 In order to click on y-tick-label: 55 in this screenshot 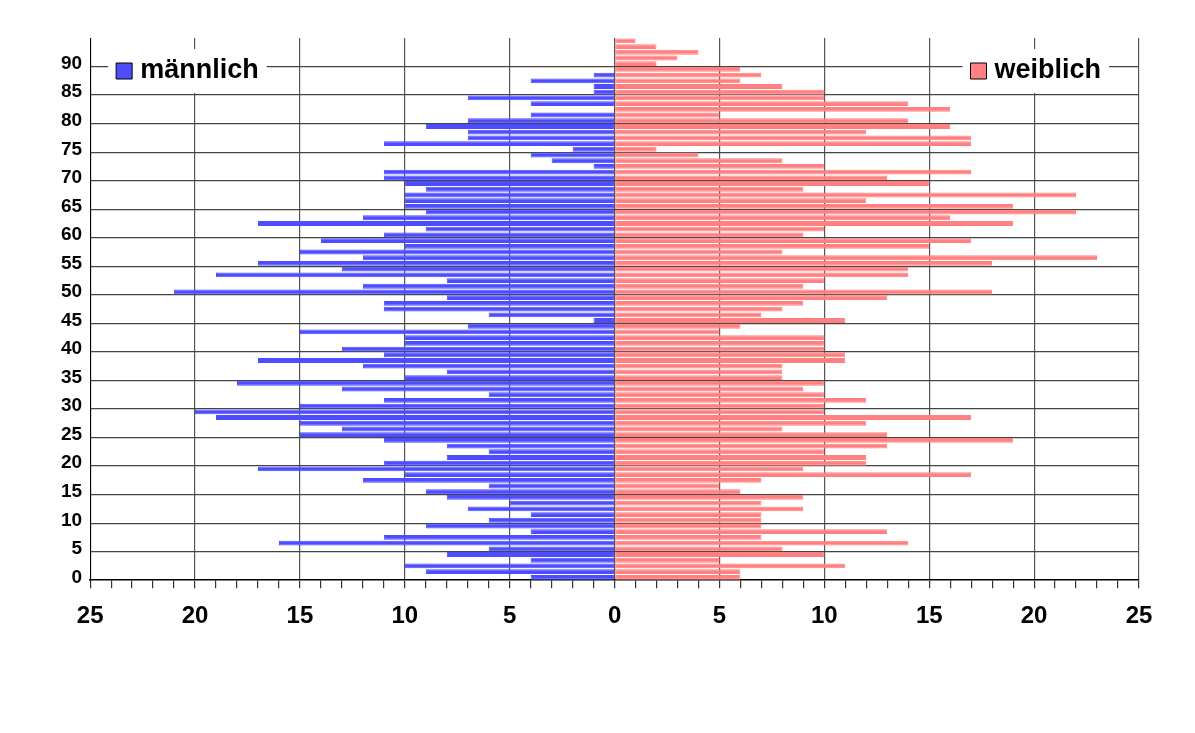, I will do `click(71, 262)`.